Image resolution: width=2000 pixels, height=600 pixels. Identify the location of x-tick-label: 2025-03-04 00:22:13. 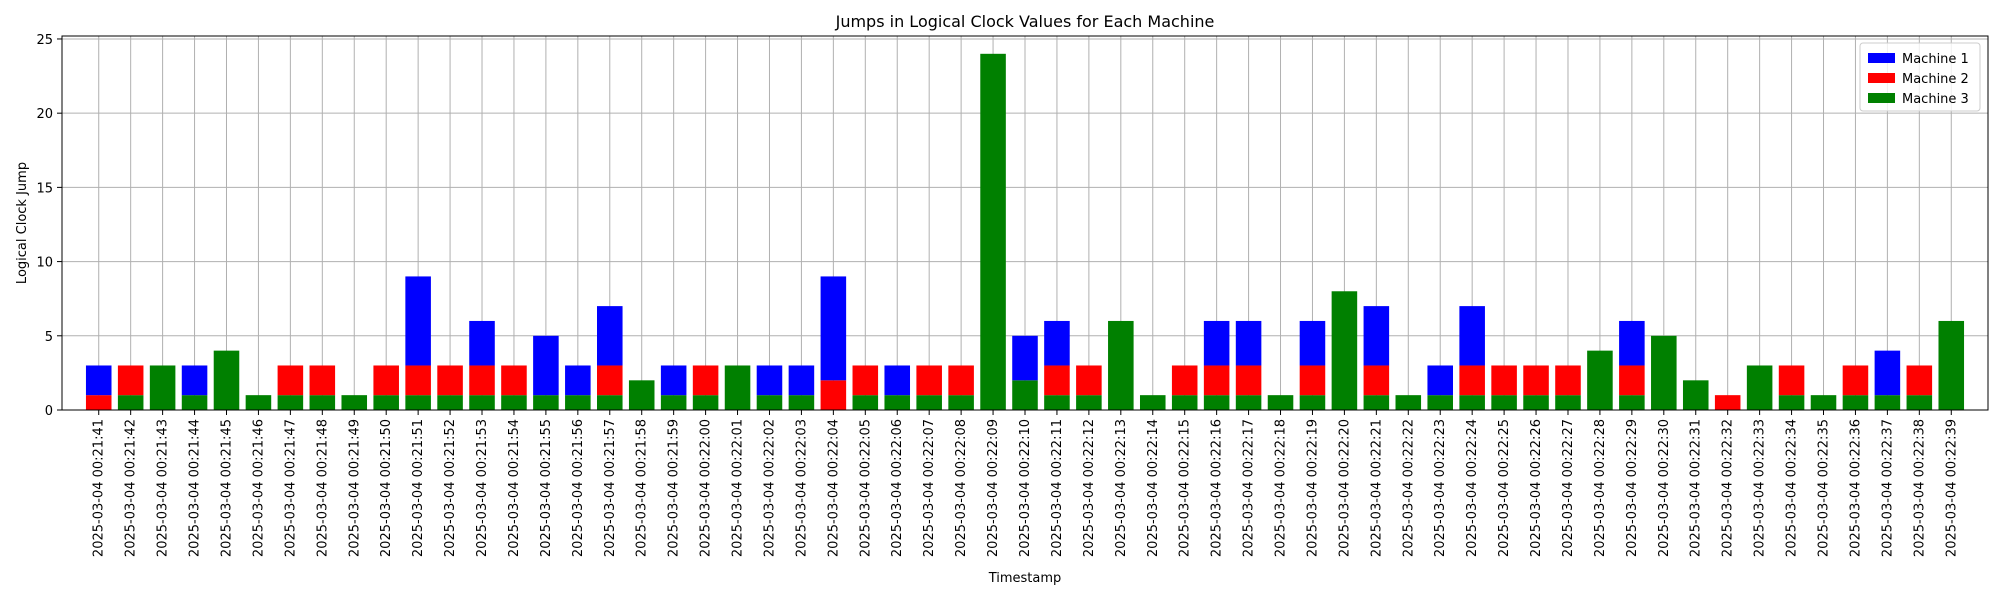
(1121, 488).